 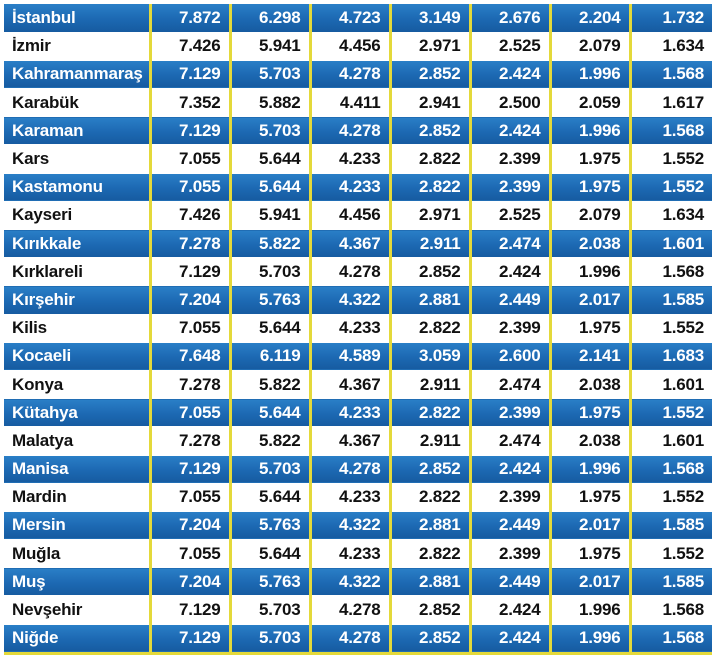 I want to click on table-row: İzmir 7.426 5.941 4.456 2.971 2.525 2.079 1.634, so click(x=358, y=46).